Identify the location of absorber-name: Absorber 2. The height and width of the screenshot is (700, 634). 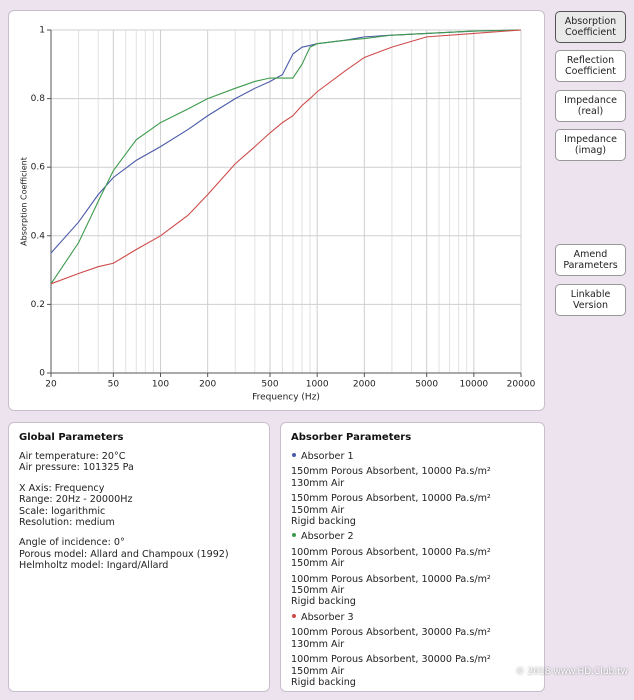
(327, 537).